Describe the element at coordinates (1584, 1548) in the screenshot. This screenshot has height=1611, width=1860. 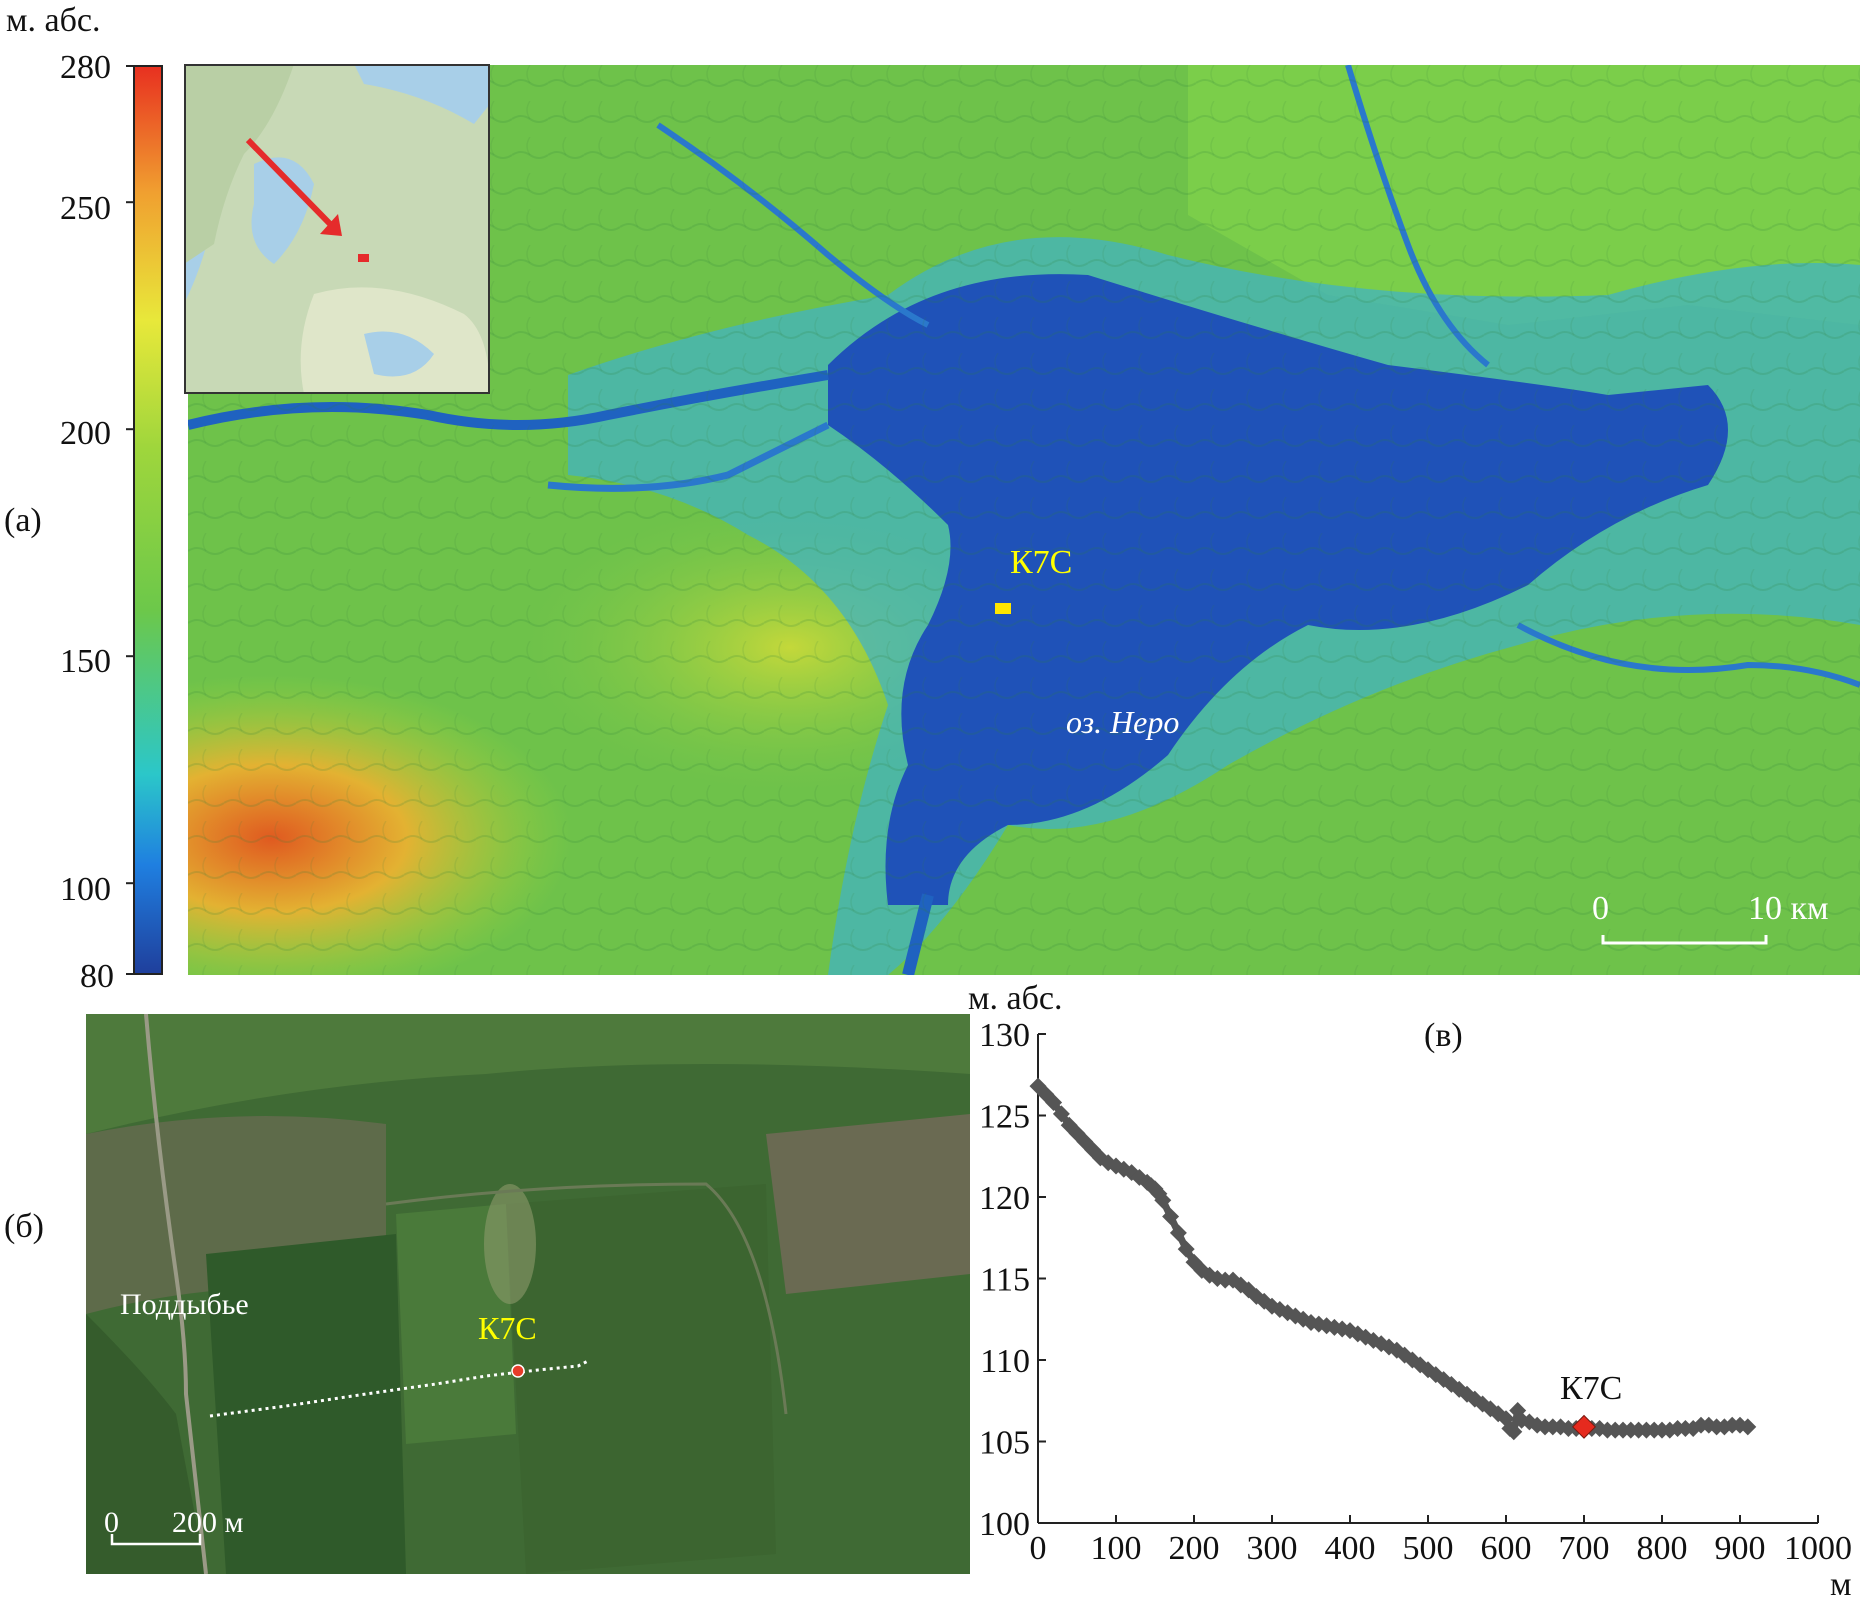
I see `x-tick-label: 700` at that location.